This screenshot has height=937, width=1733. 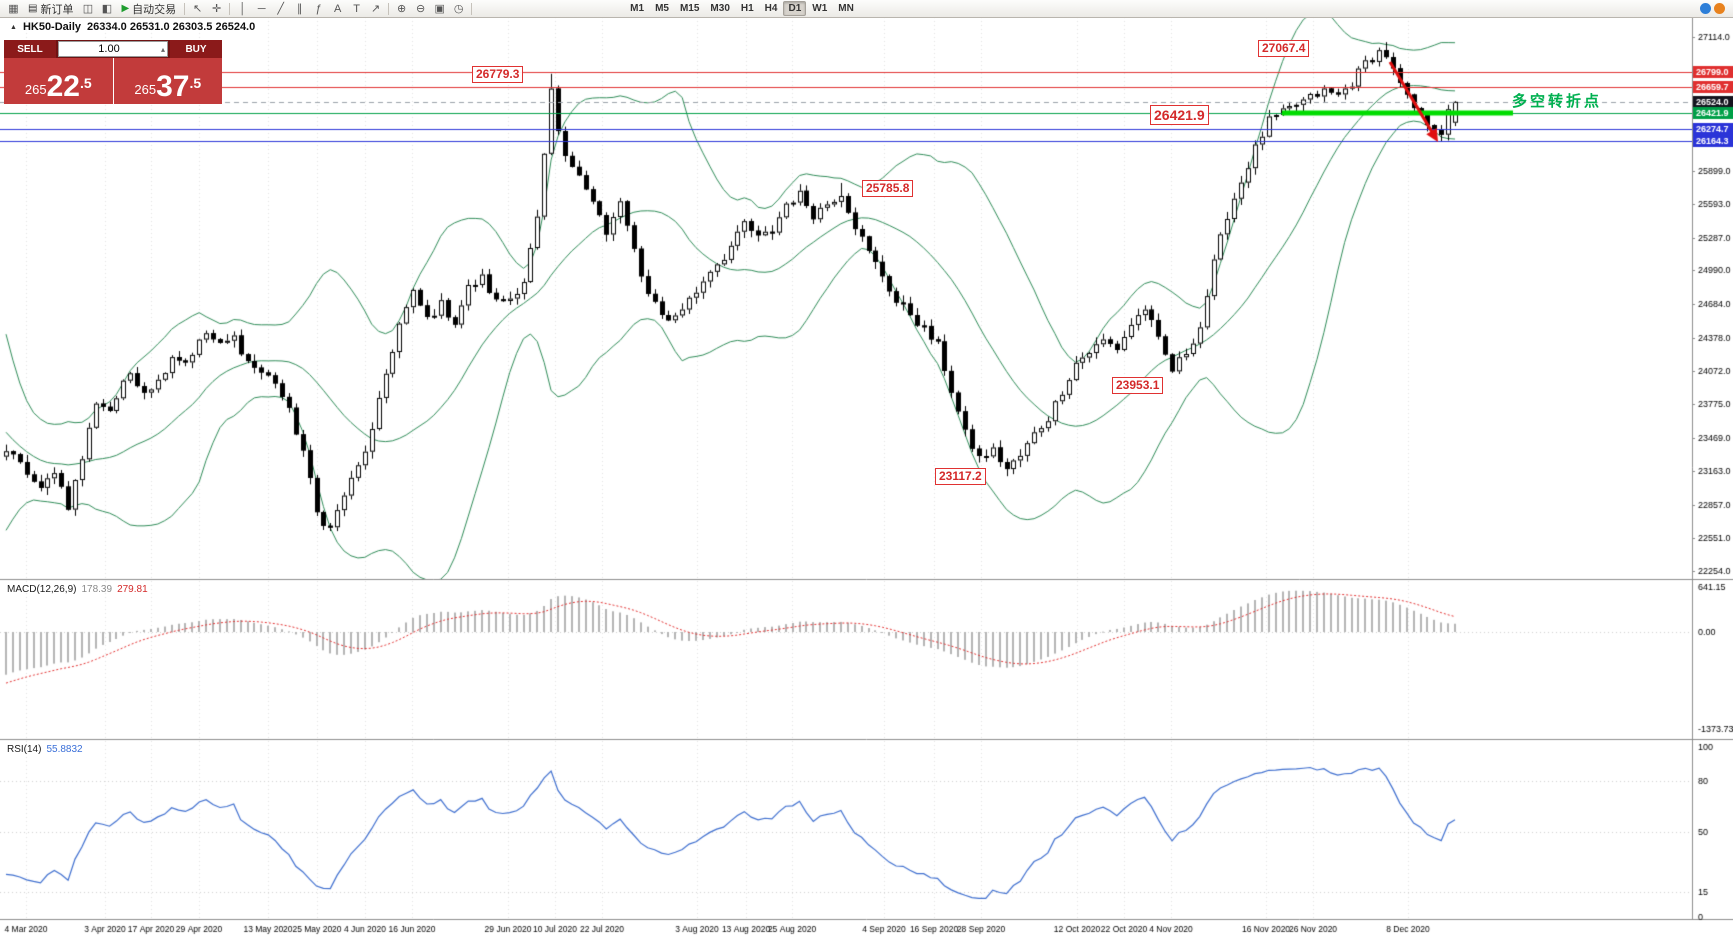 I want to click on volume-field: ▴, so click(x=113, y=49).